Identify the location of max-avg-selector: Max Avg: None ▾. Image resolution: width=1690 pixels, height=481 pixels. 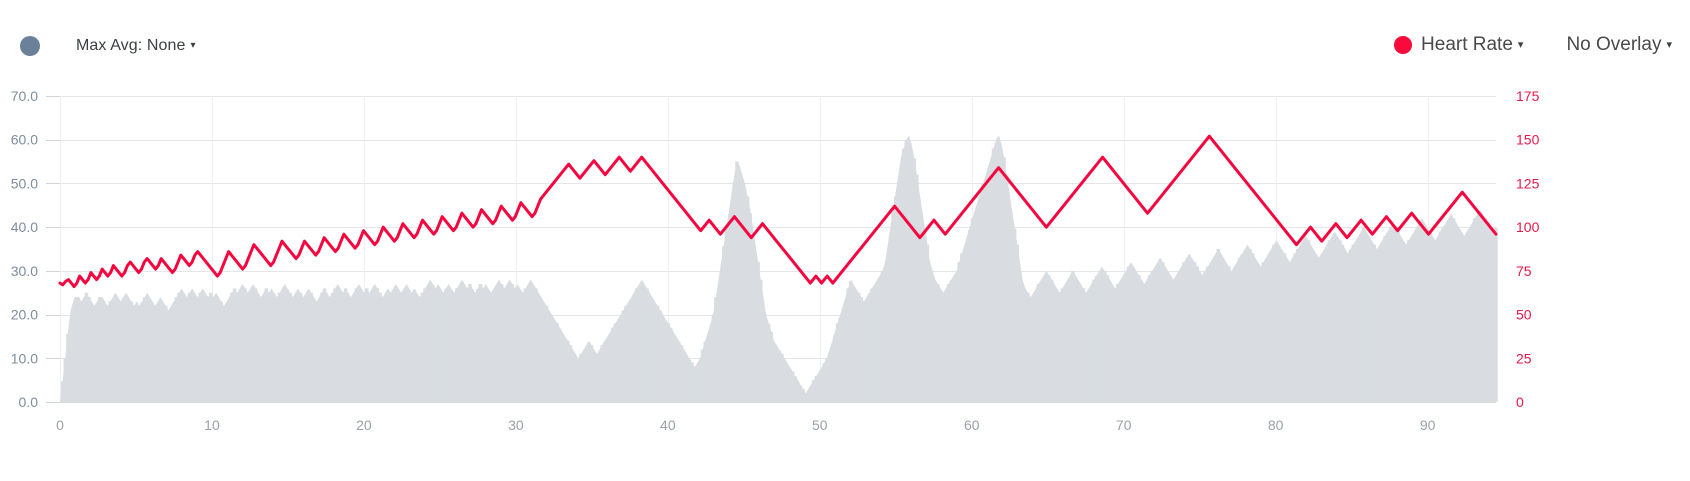
(108, 46).